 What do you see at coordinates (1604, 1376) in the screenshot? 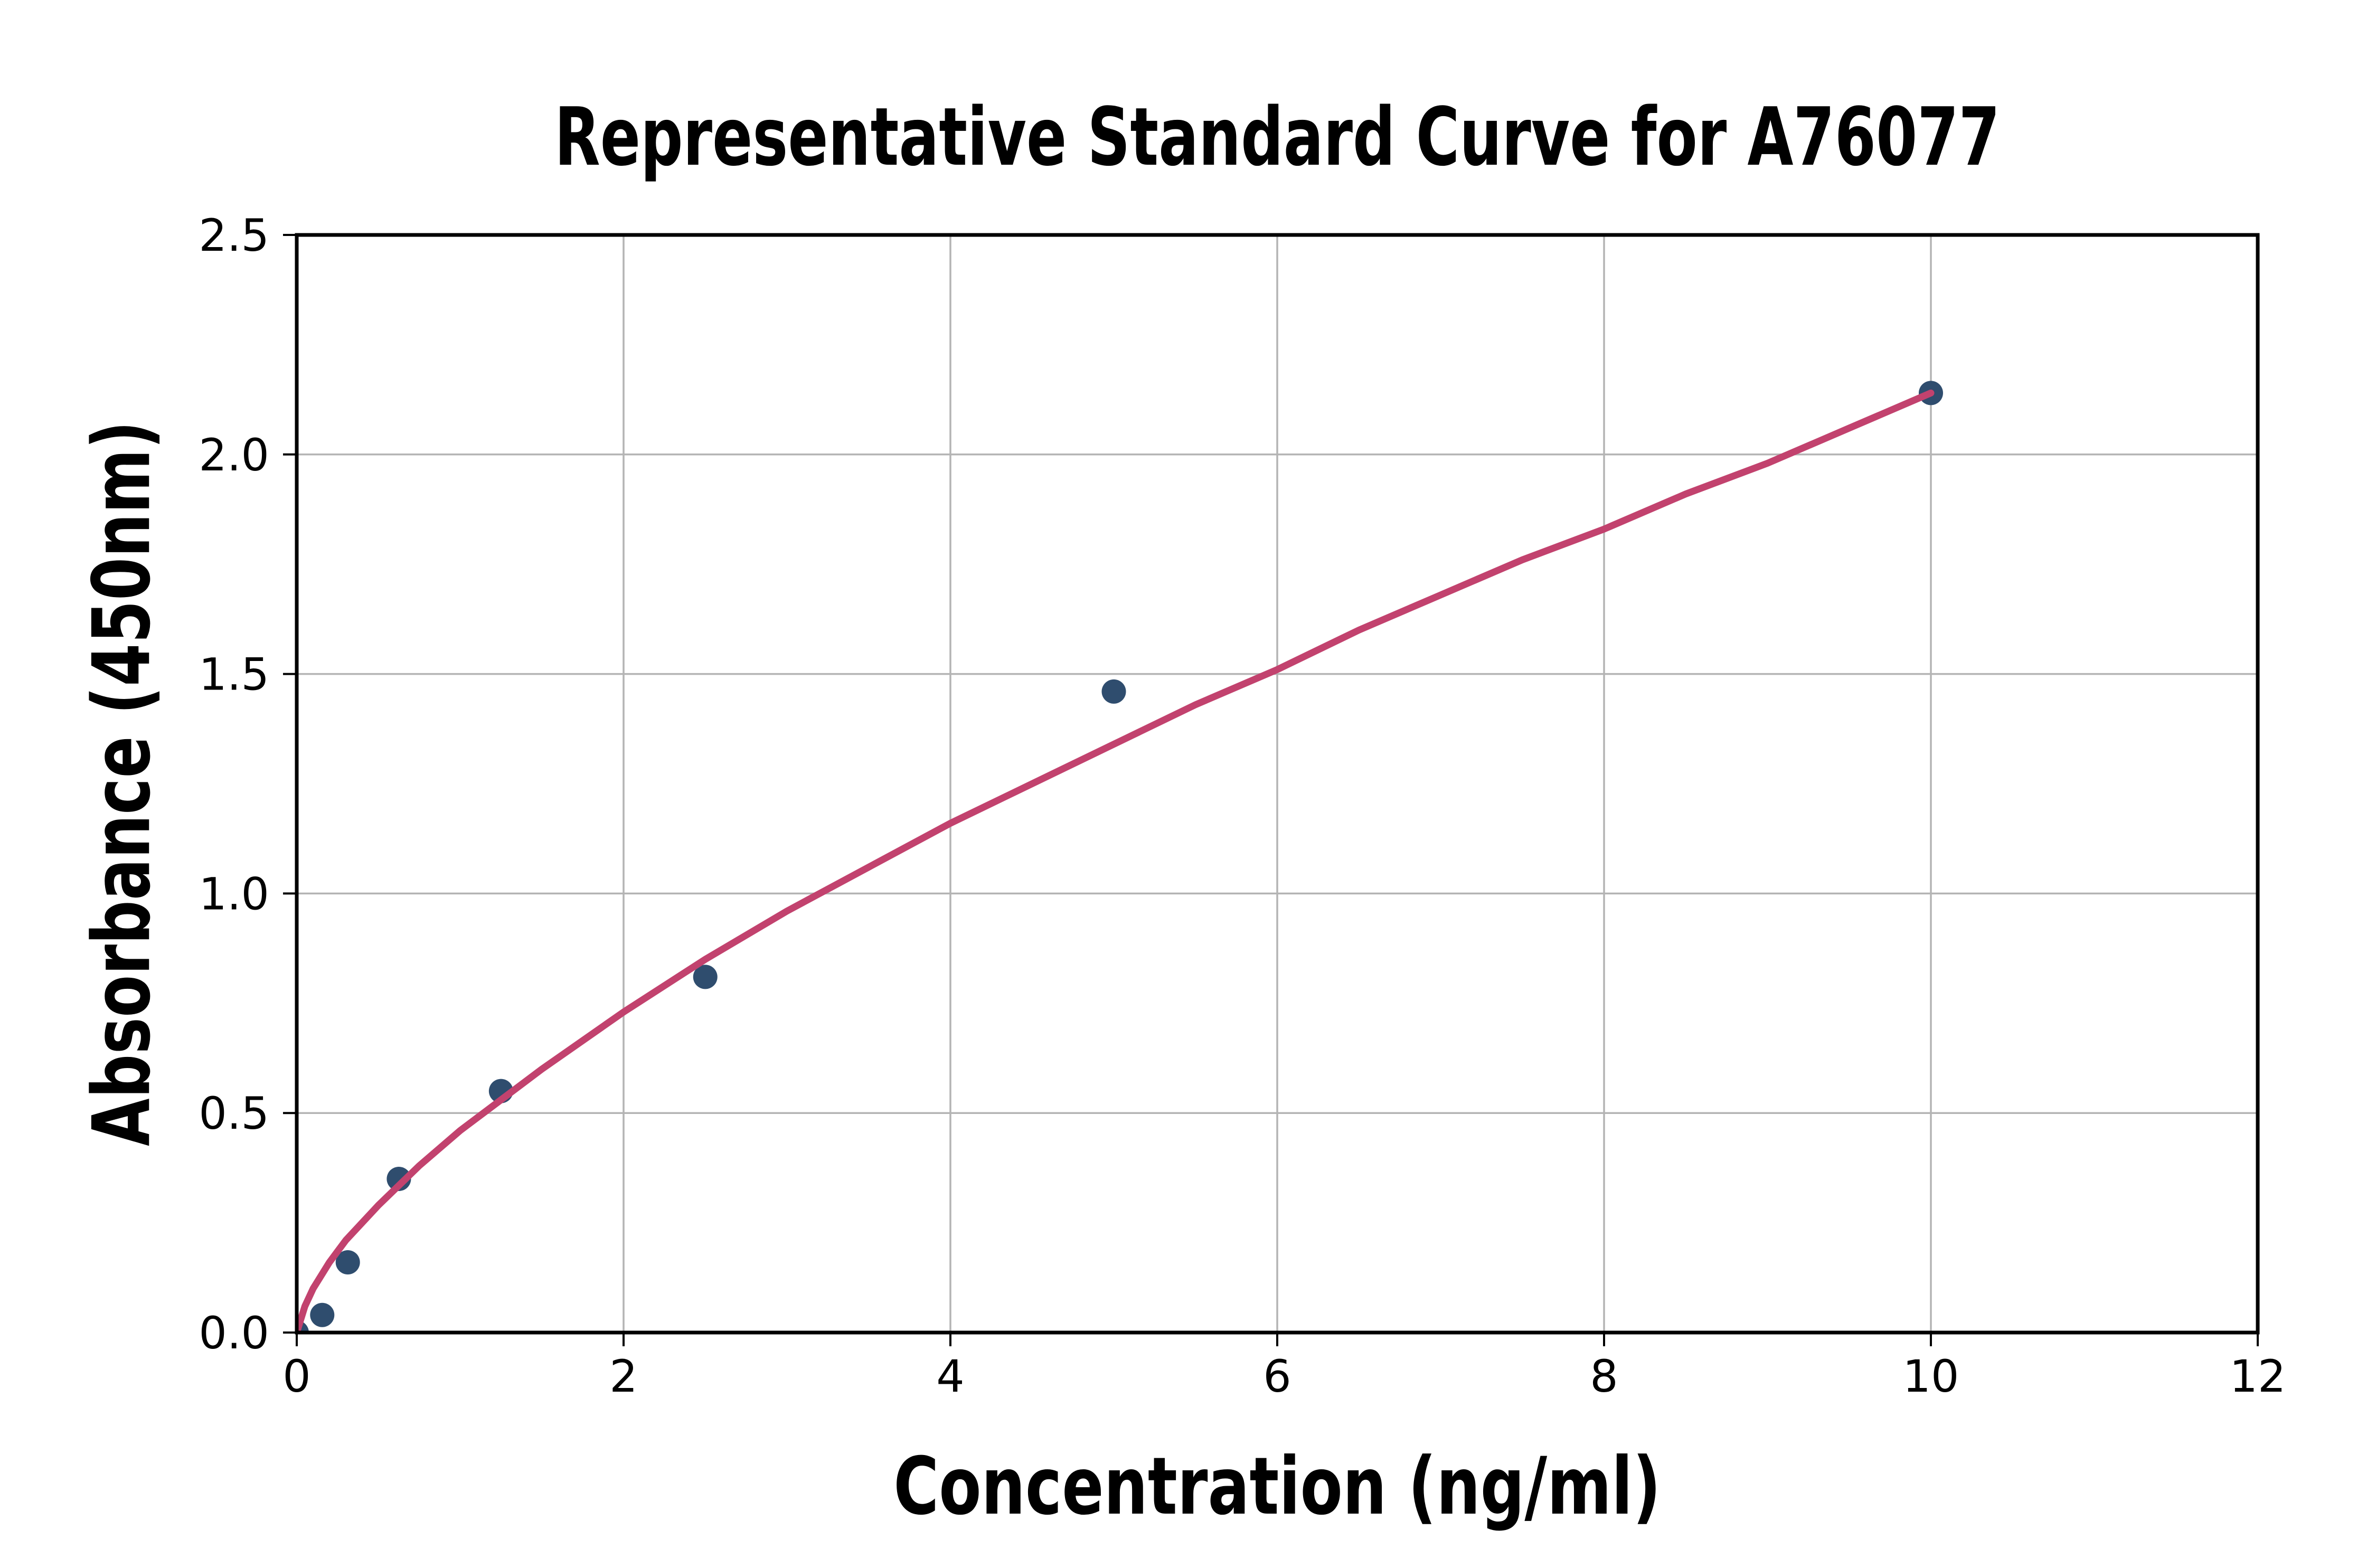
I see `x-tick-label: 8` at bounding box center [1604, 1376].